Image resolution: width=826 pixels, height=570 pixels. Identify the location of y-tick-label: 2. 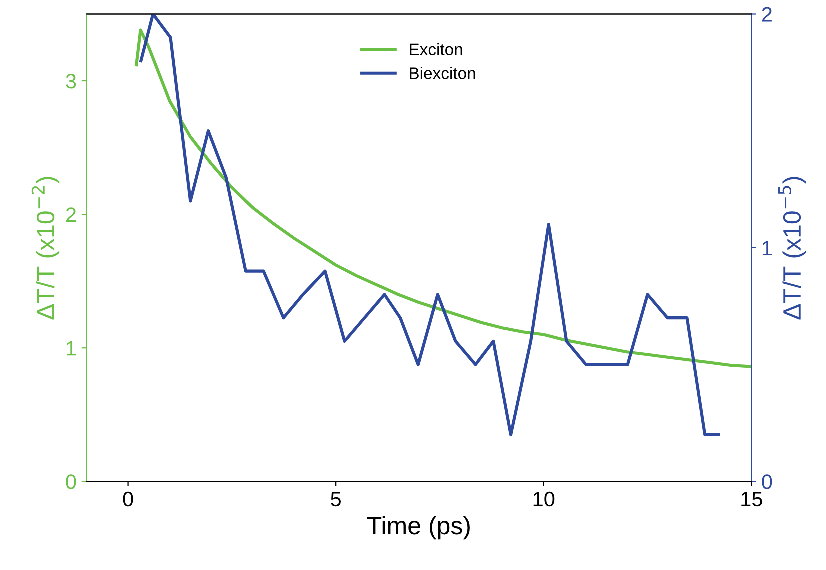
(71, 215).